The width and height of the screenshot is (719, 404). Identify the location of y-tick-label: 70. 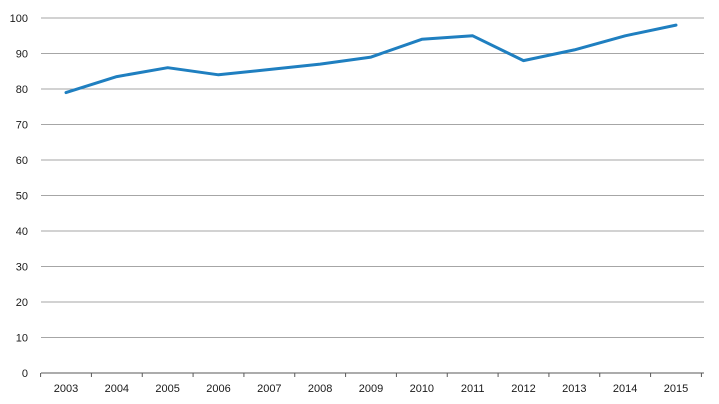
(22, 126).